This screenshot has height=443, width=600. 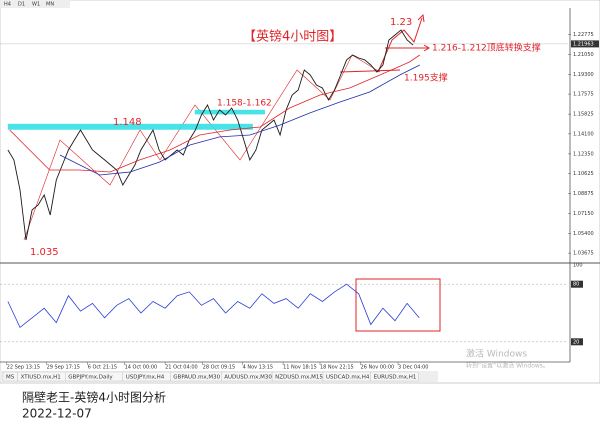 I want to click on timeframe-tab: H4, so click(x=7, y=5).